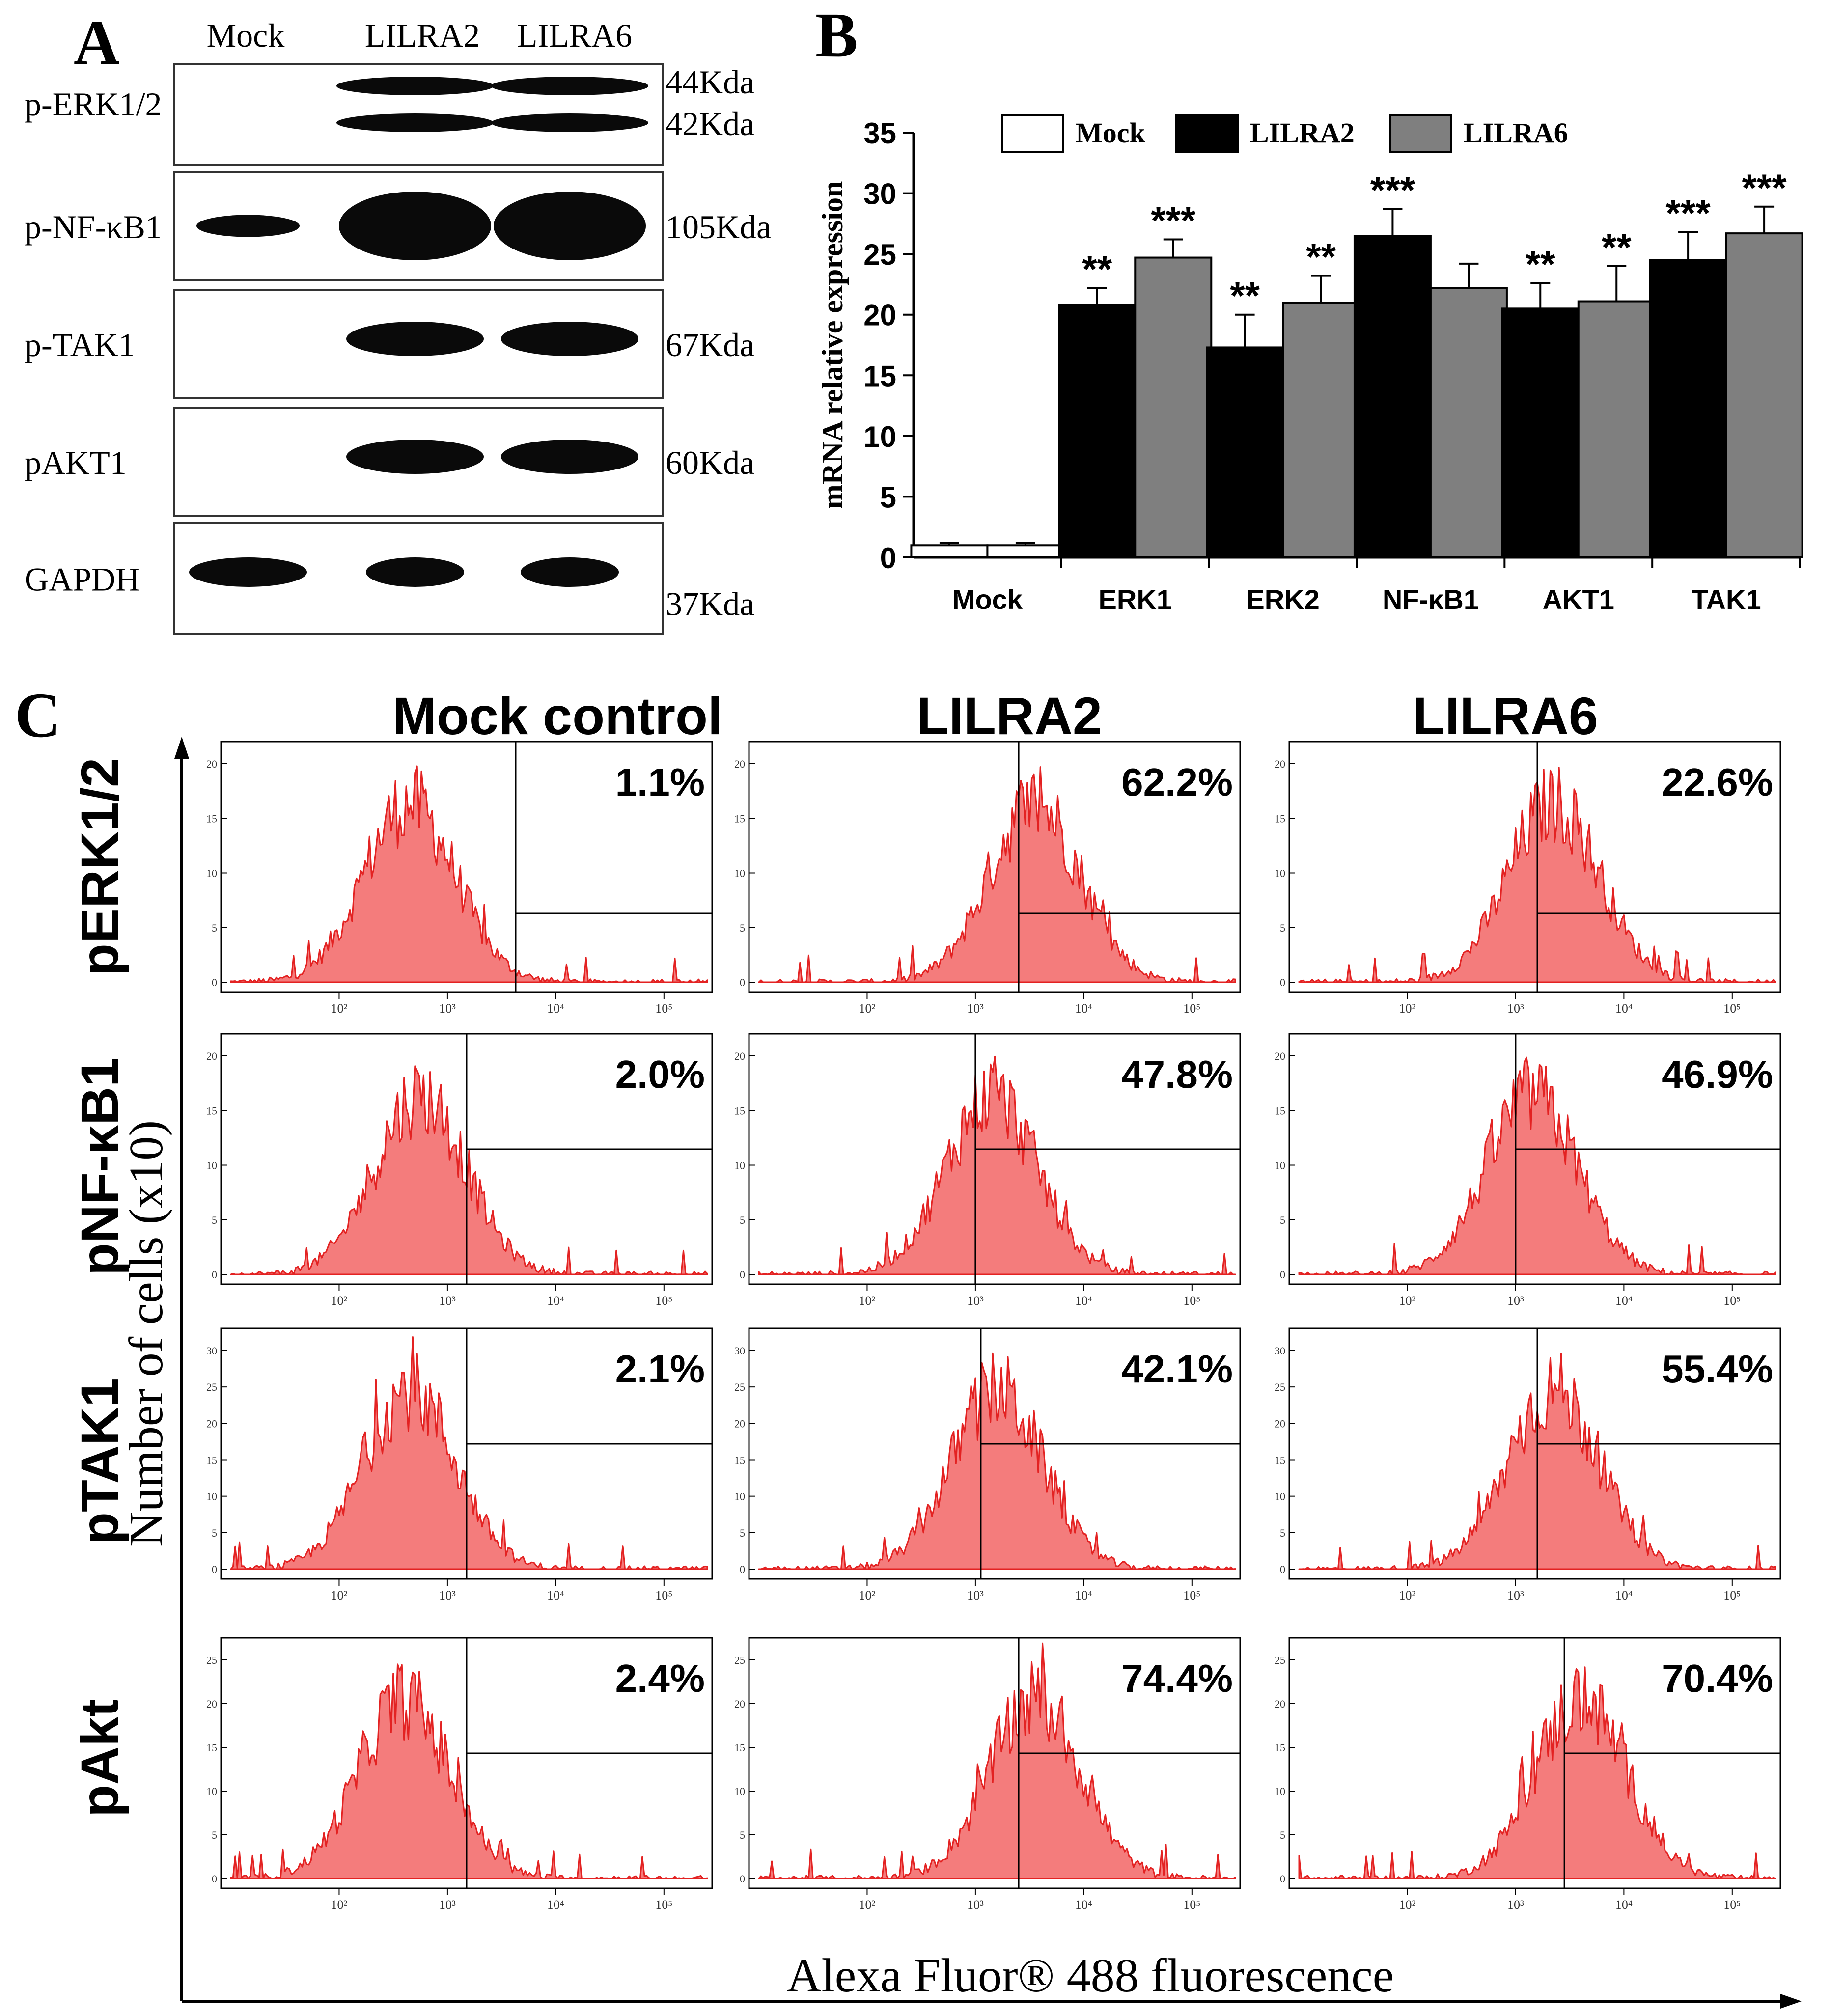  Describe the element at coordinates (146, 1333) in the screenshot. I see `y-axis-title: Number of cells (x10)` at that location.